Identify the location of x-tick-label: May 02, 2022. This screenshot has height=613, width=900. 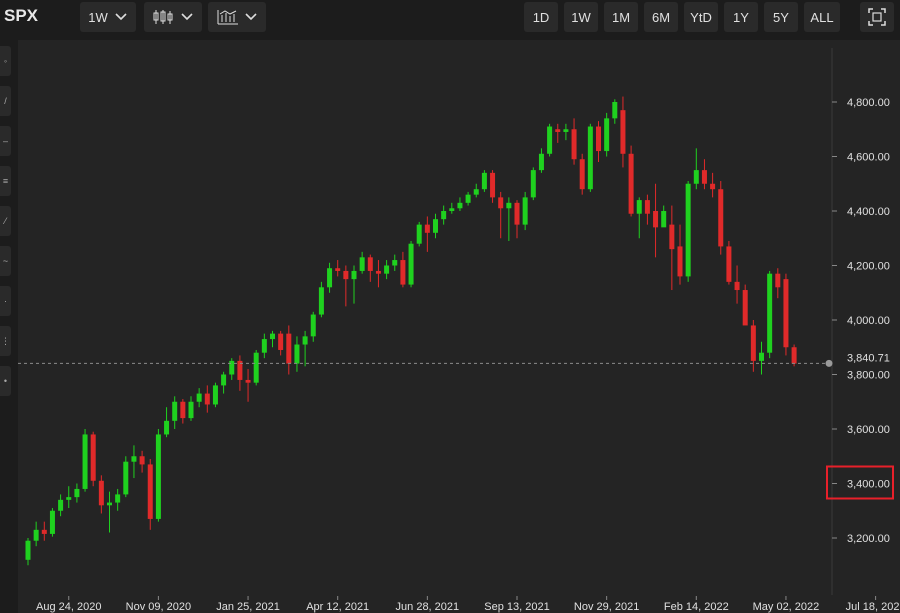
(786, 607).